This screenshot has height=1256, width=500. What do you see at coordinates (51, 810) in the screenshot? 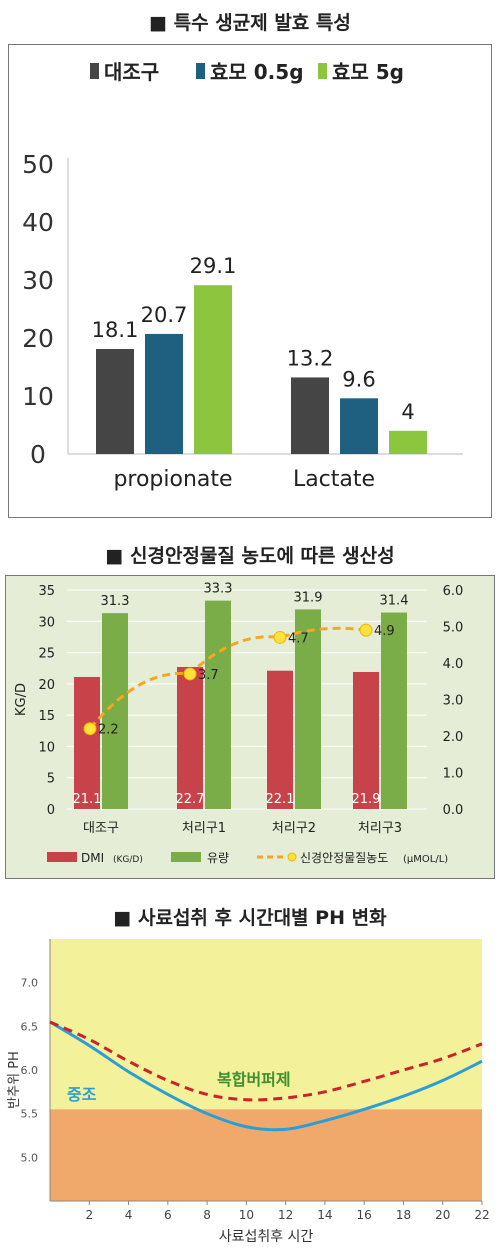
I see `chart2-y-tick-label: 0` at bounding box center [51, 810].